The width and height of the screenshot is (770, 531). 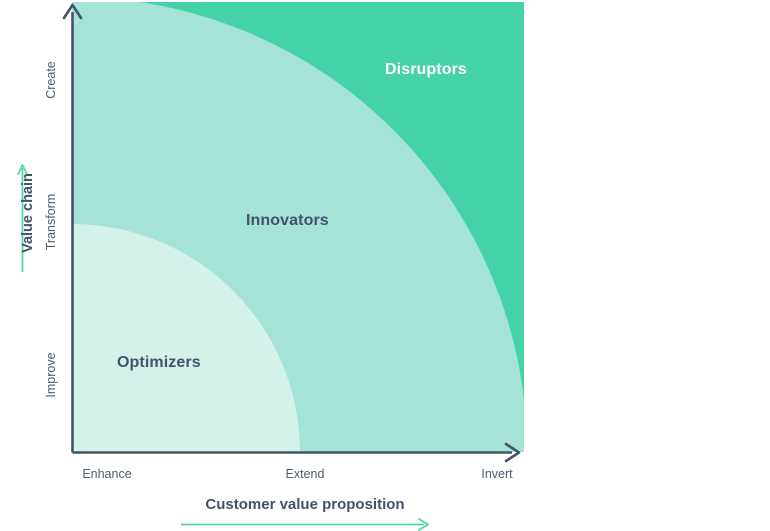 What do you see at coordinates (51, 80) in the screenshot?
I see `y-tick-label-create: Create` at bounding box center [51, 80].